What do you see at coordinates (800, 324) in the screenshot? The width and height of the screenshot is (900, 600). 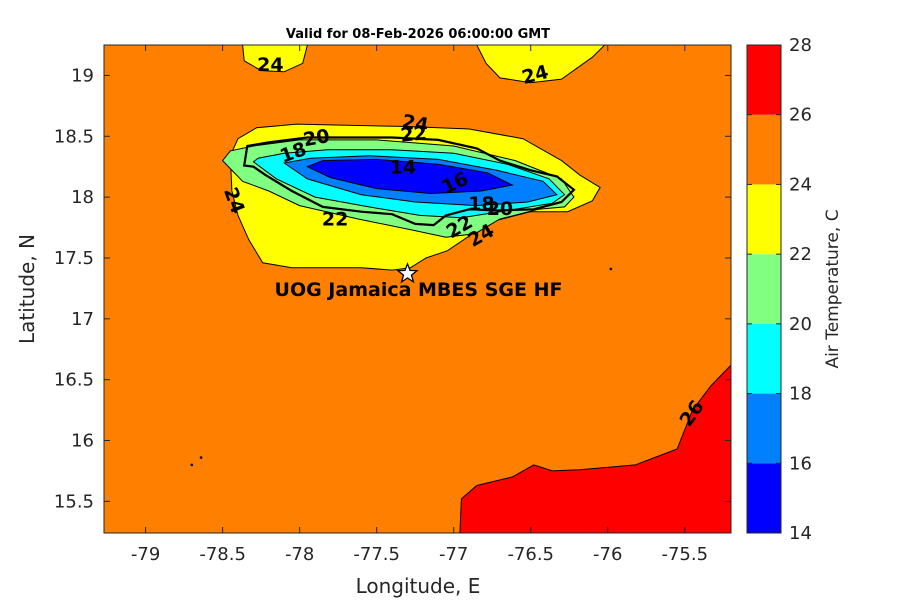 I see `colorbar-tick-label: 20` at bounding box center [800, 324].